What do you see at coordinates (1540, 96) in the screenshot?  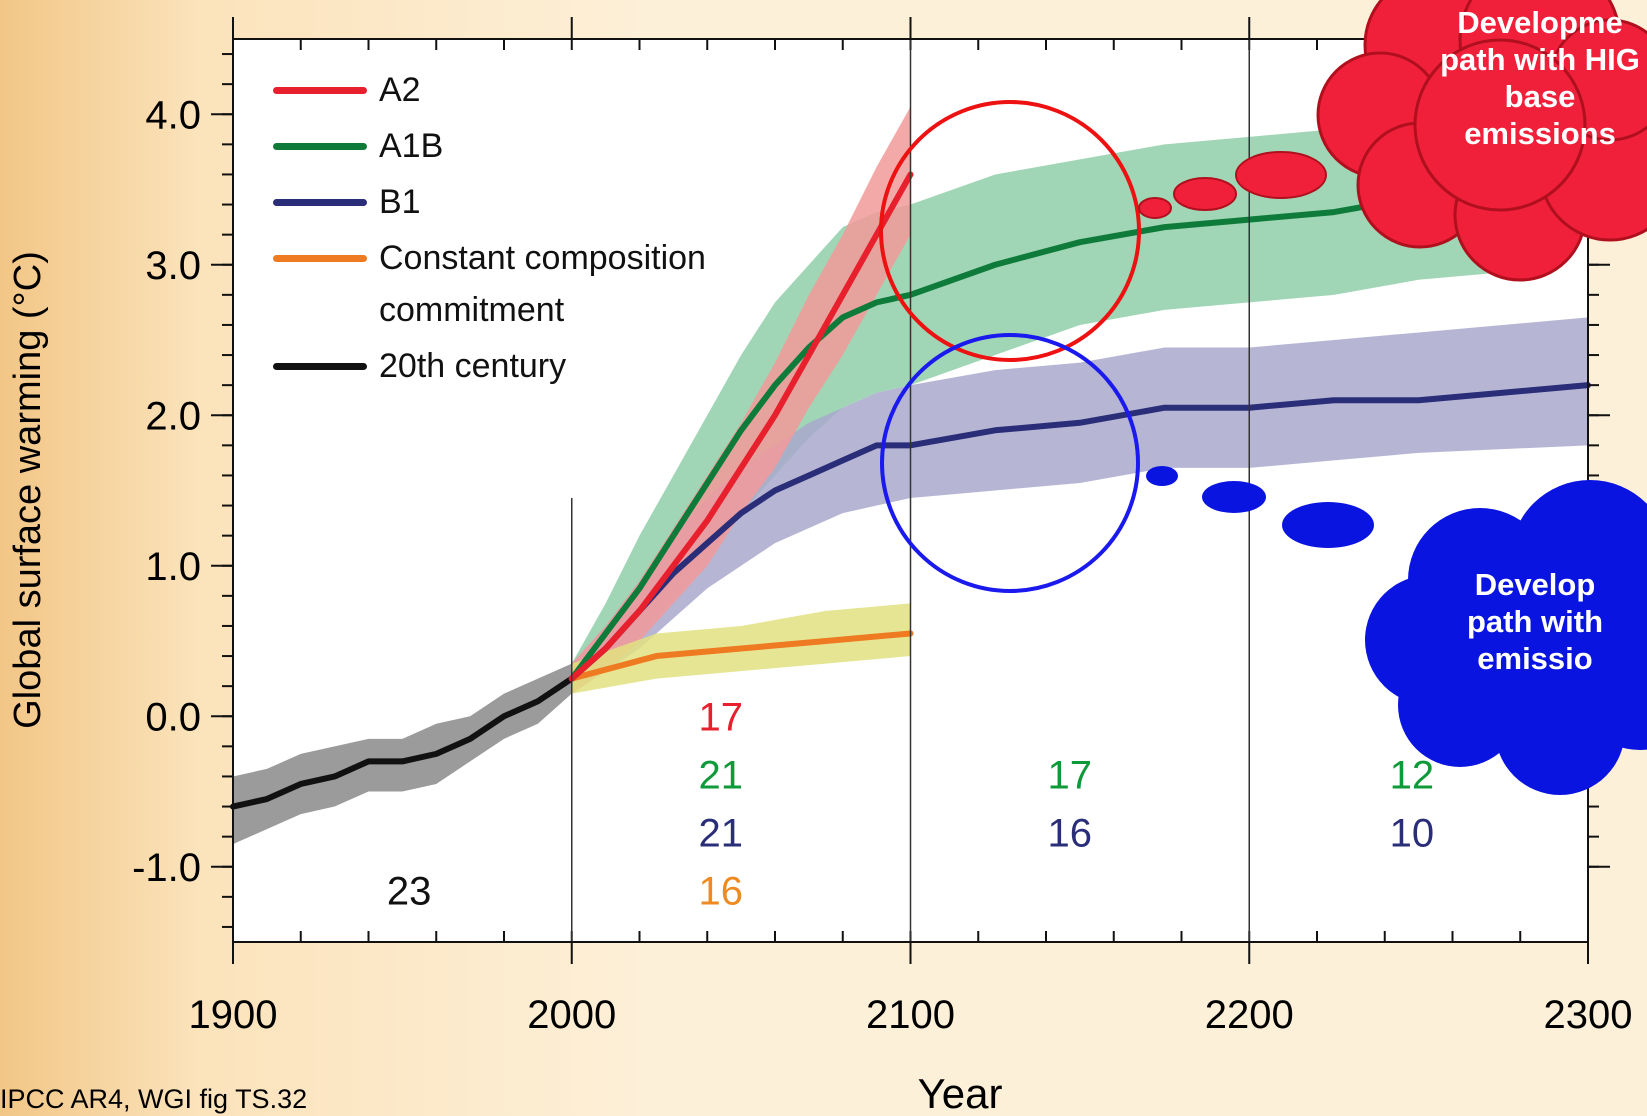 I see `callout-text: base` at bounding box center [1540, 96].